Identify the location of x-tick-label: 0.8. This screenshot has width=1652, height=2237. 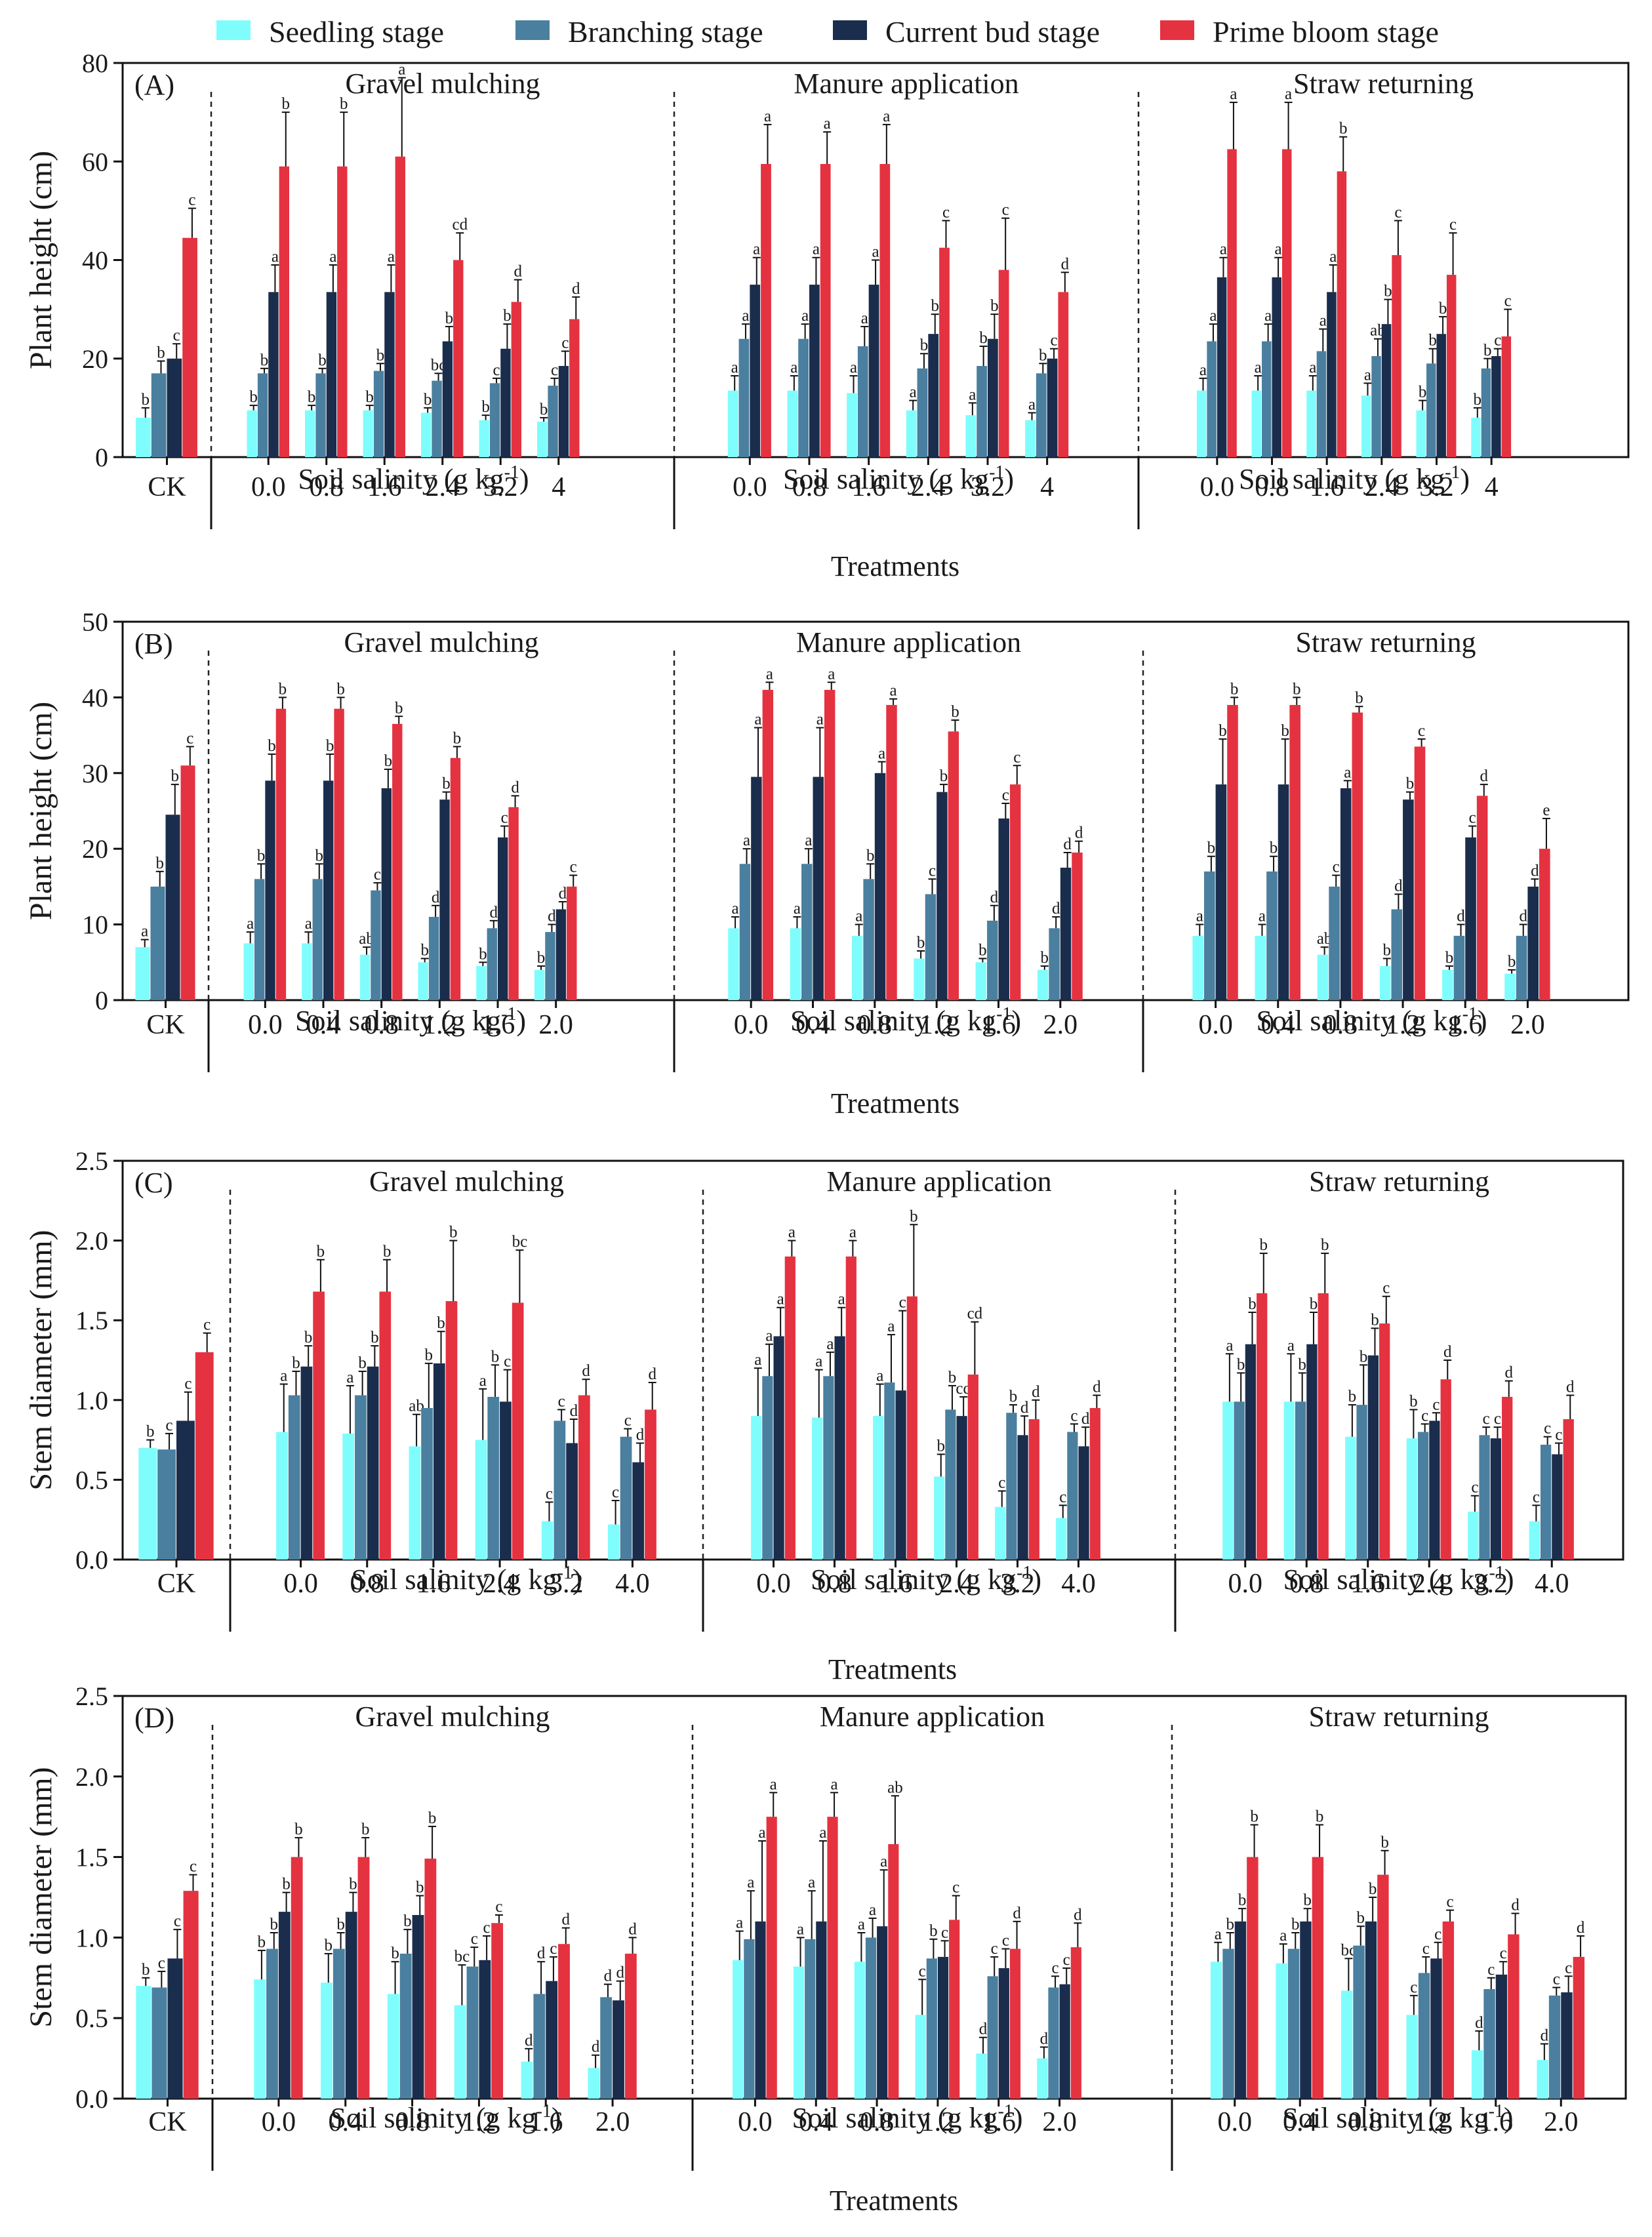
(876, 1025).